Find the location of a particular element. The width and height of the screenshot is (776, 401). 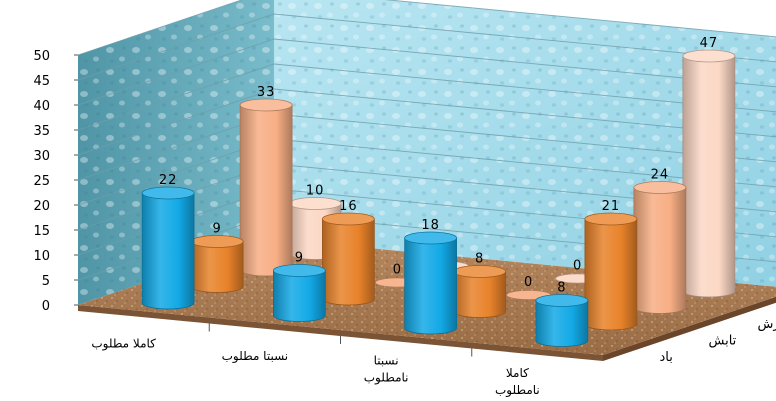

series-label: بارش is located at coordinates (767, 324).